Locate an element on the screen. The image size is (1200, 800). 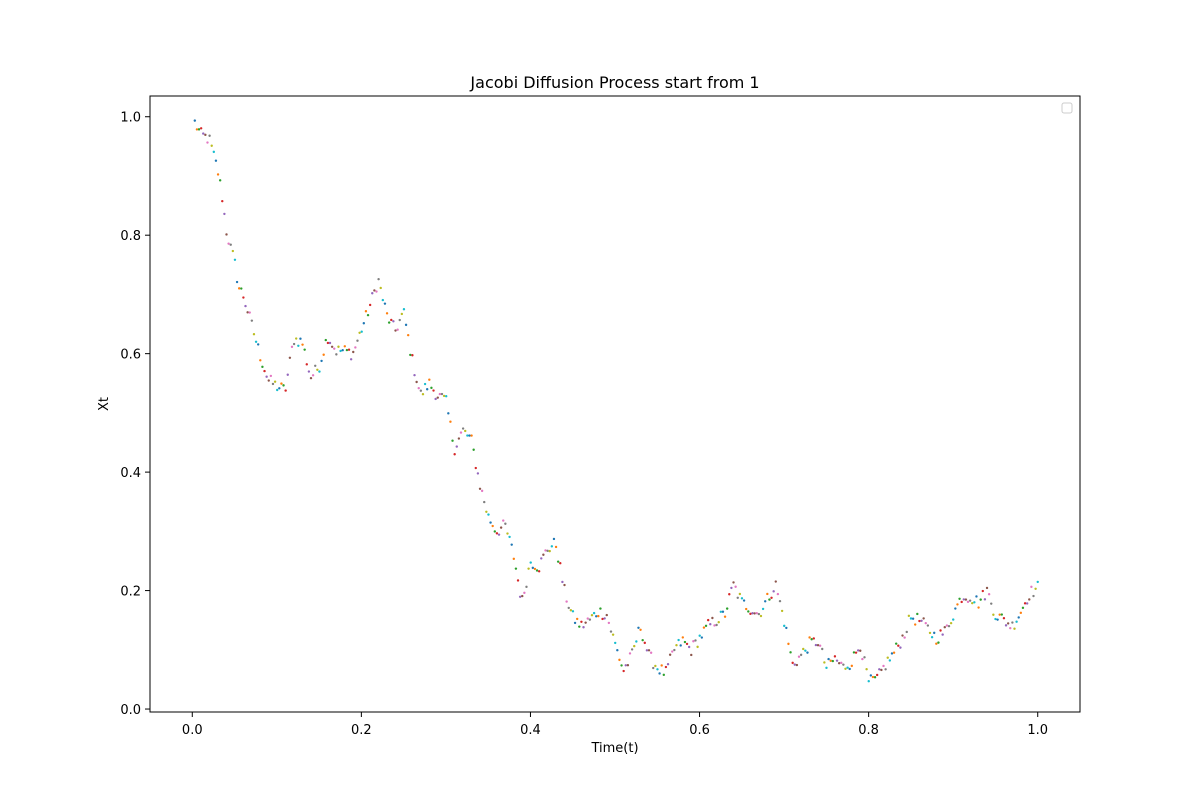
y-tick-label: 1.0 is located at coordinates (130, 118).